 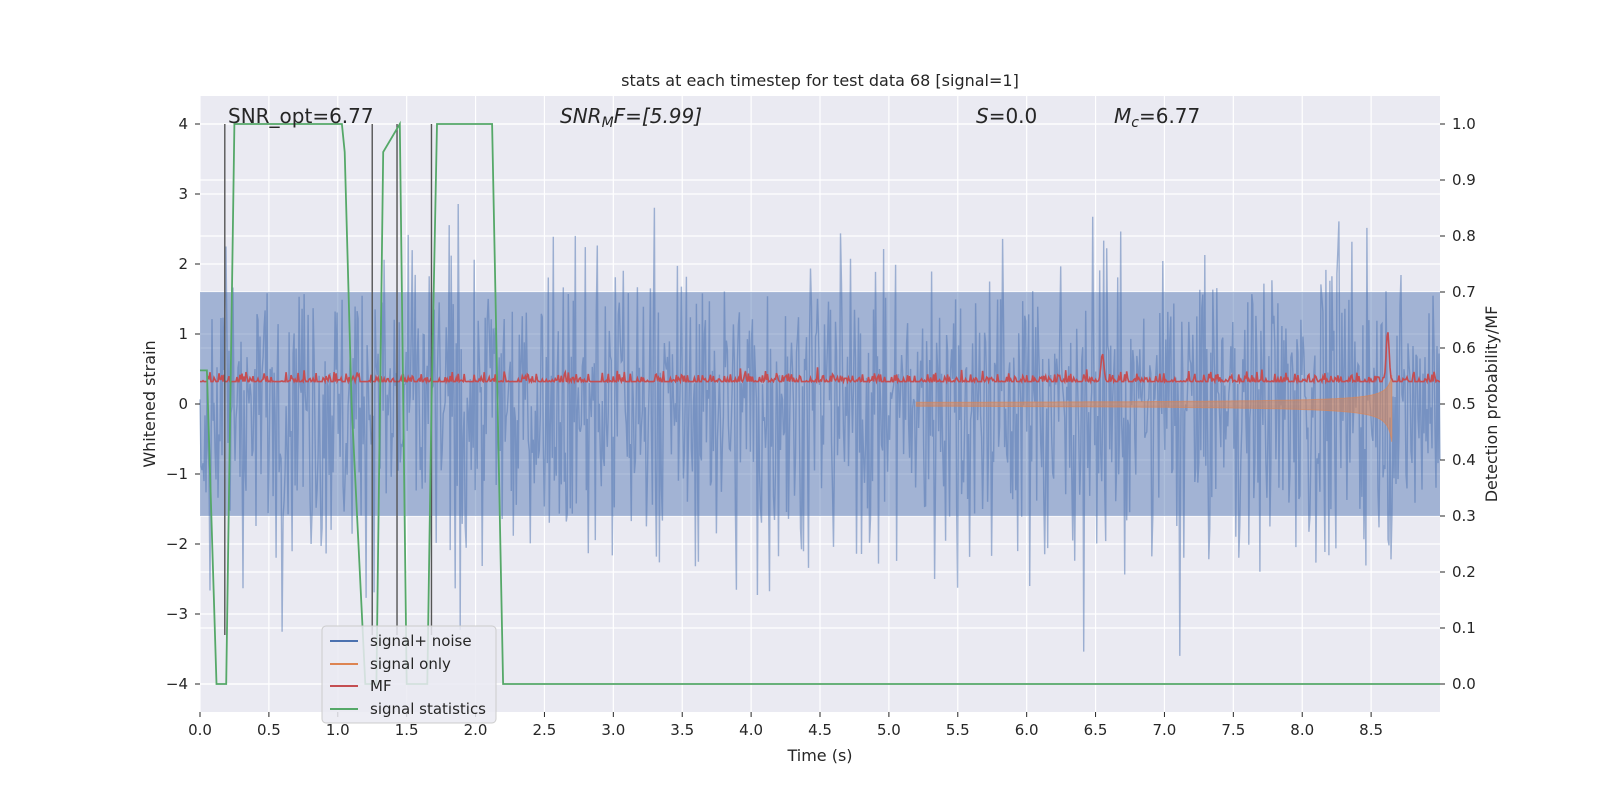 What do you see at coordinates (476, 730) in the screenshot?
I see `x-tick-label: 2.0` at bounding box center [476, 730].